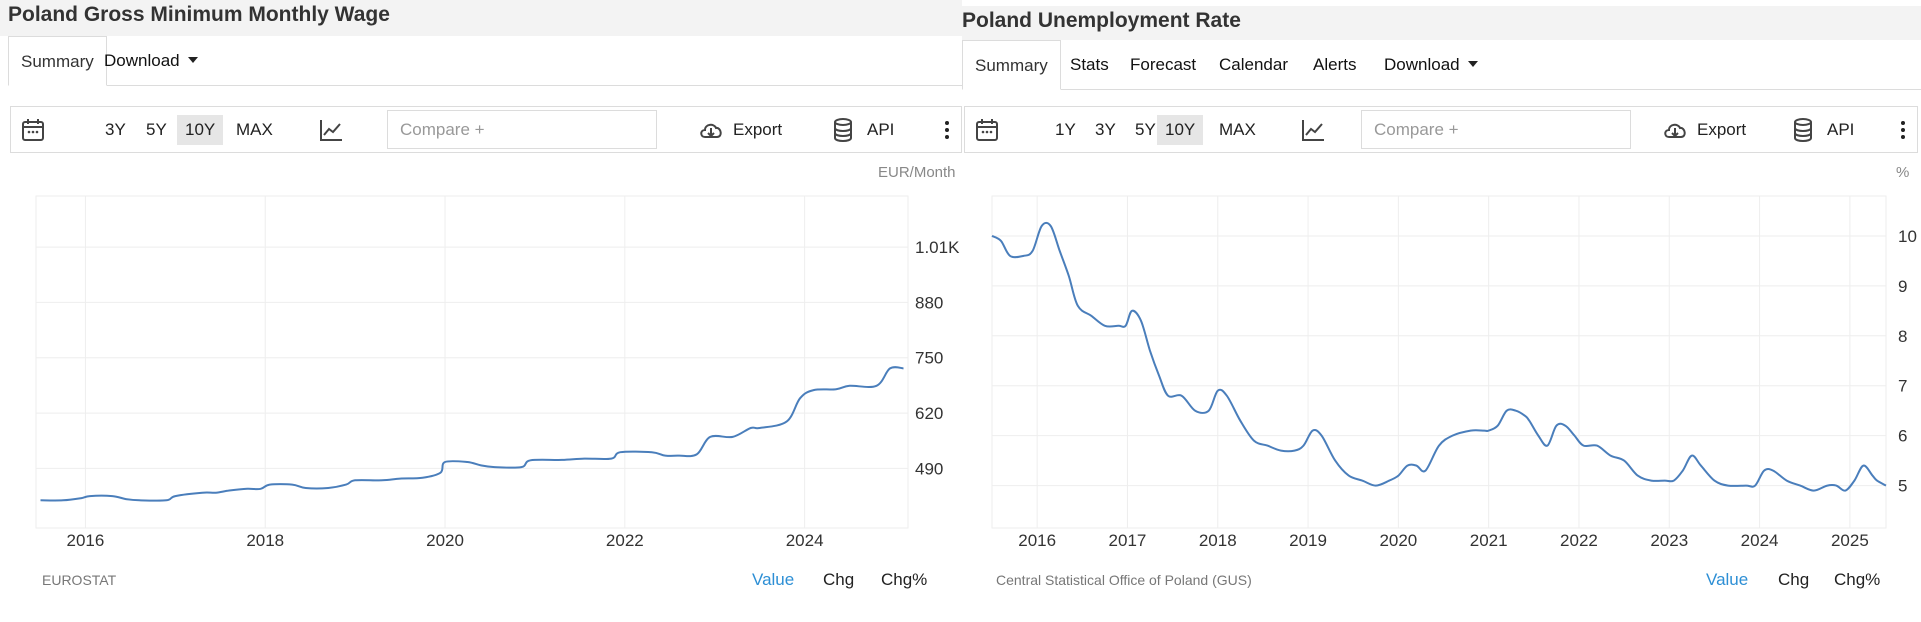 Image resolution: width=1921 pixels, height=622 pixels. I want to click on x-tick-label: 2019, so click(1308, 540).